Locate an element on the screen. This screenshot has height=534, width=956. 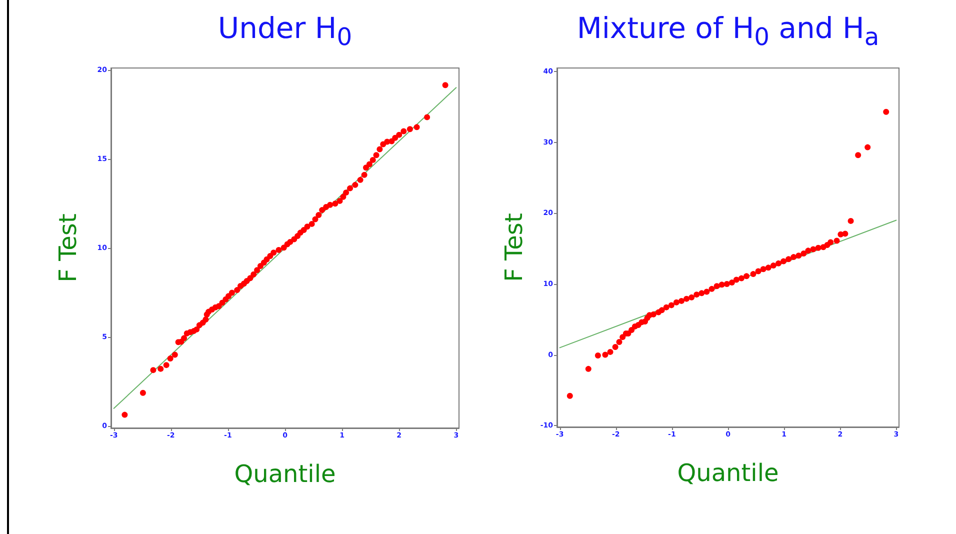
chart-title: Mixture of H$_{0}$ and H$_{a}$ is located at coordinates (728, 31).